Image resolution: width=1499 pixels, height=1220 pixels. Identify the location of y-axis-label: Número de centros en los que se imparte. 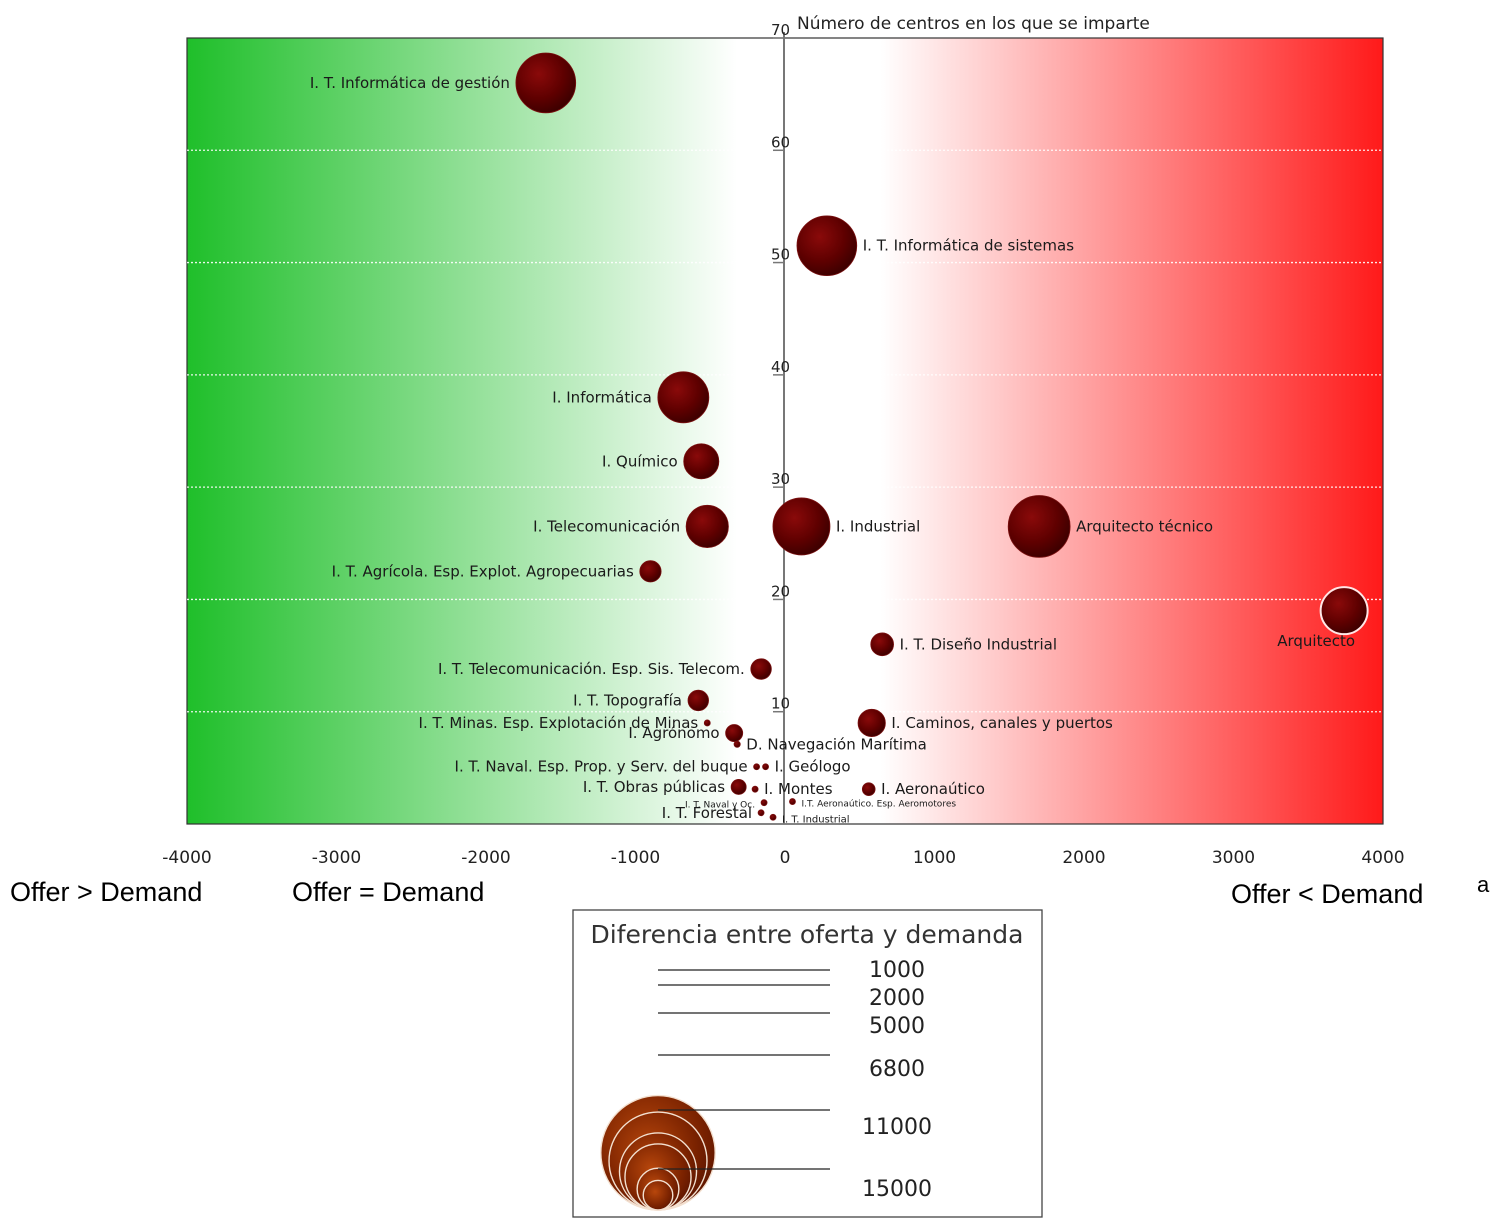
(973, 24).